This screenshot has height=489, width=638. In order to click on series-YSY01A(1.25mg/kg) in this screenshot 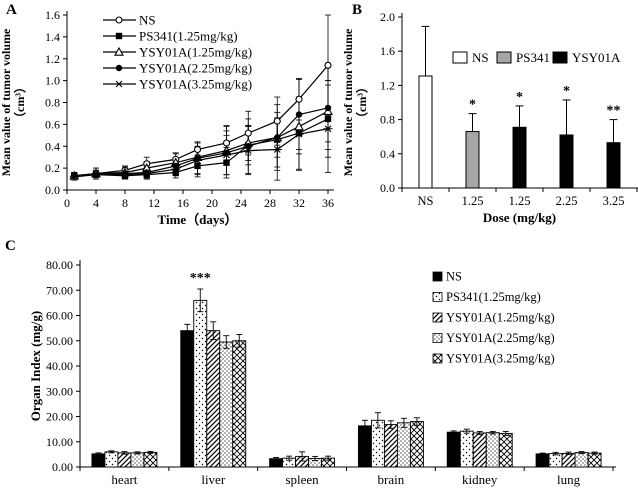, I will do `click(201, 143)`.